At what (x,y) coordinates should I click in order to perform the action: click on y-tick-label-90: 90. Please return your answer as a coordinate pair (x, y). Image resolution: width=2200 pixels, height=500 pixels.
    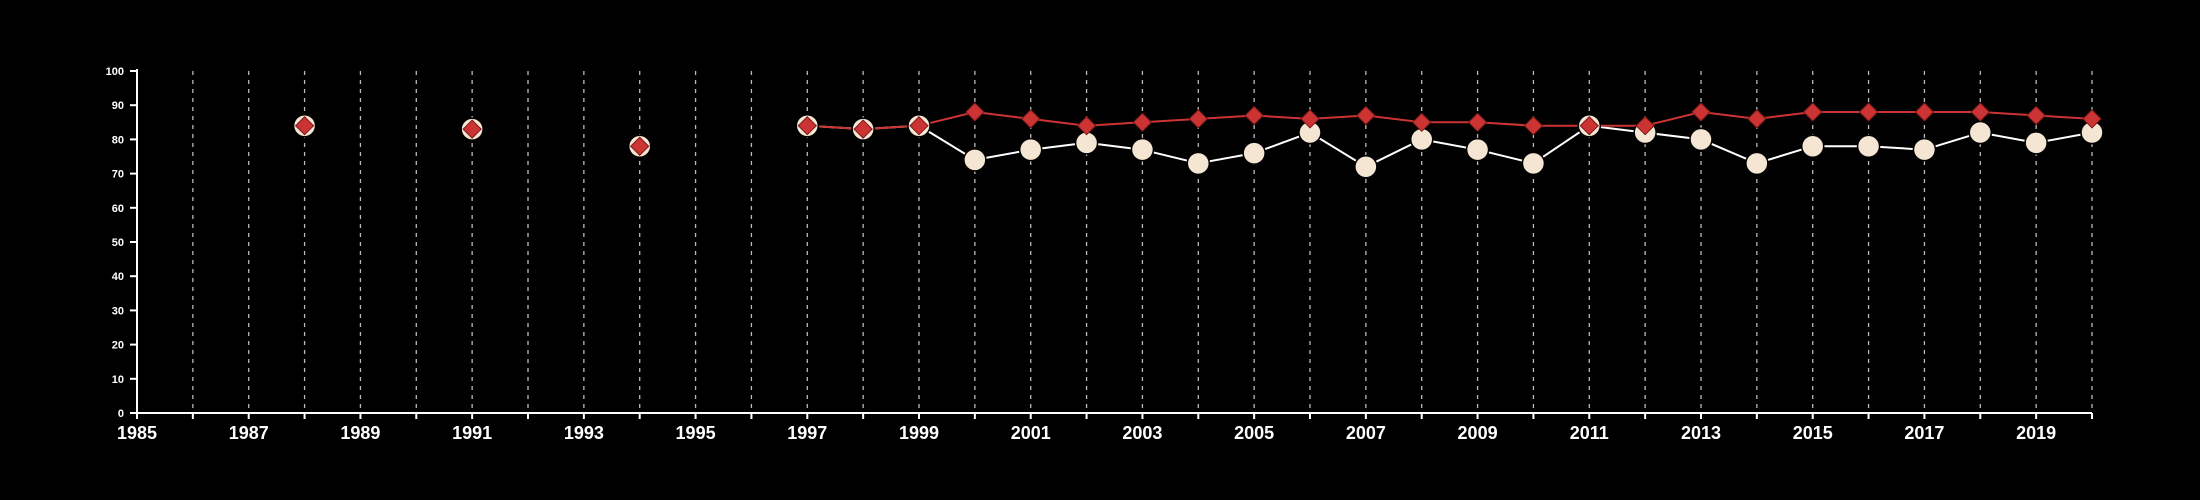
    Looking at the image, I should click on (118, 106).